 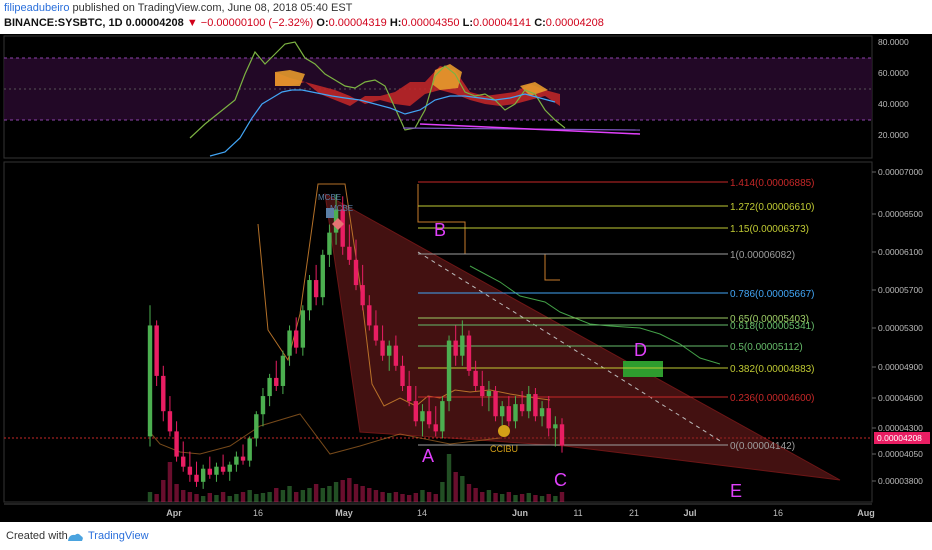 What do you see at coordinates (502, 23) in the screenshot?
I see `low-value: 0.00004141` at bounding box center [502, 23].